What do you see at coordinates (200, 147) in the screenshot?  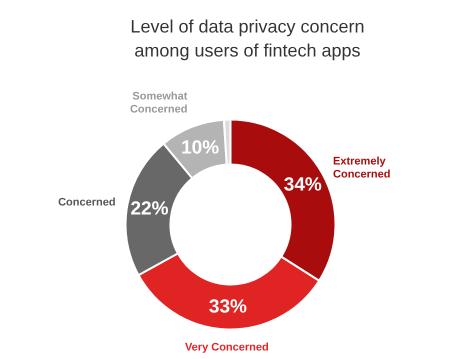 I see `data-label: 10%` at bounding box center [200, 147].